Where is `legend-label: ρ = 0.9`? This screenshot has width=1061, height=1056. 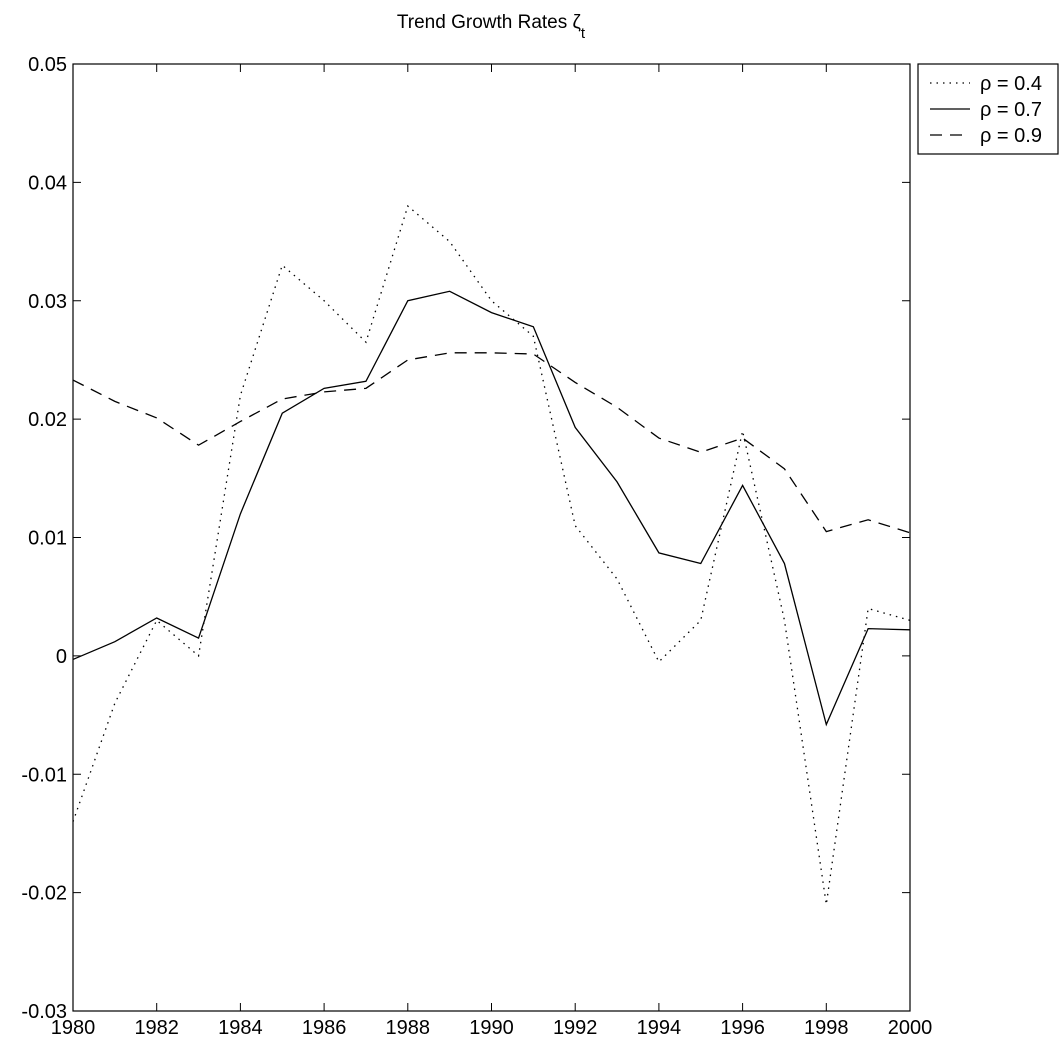
legend-label: ρ = 0.9 is located at coordinates (1011, 136).